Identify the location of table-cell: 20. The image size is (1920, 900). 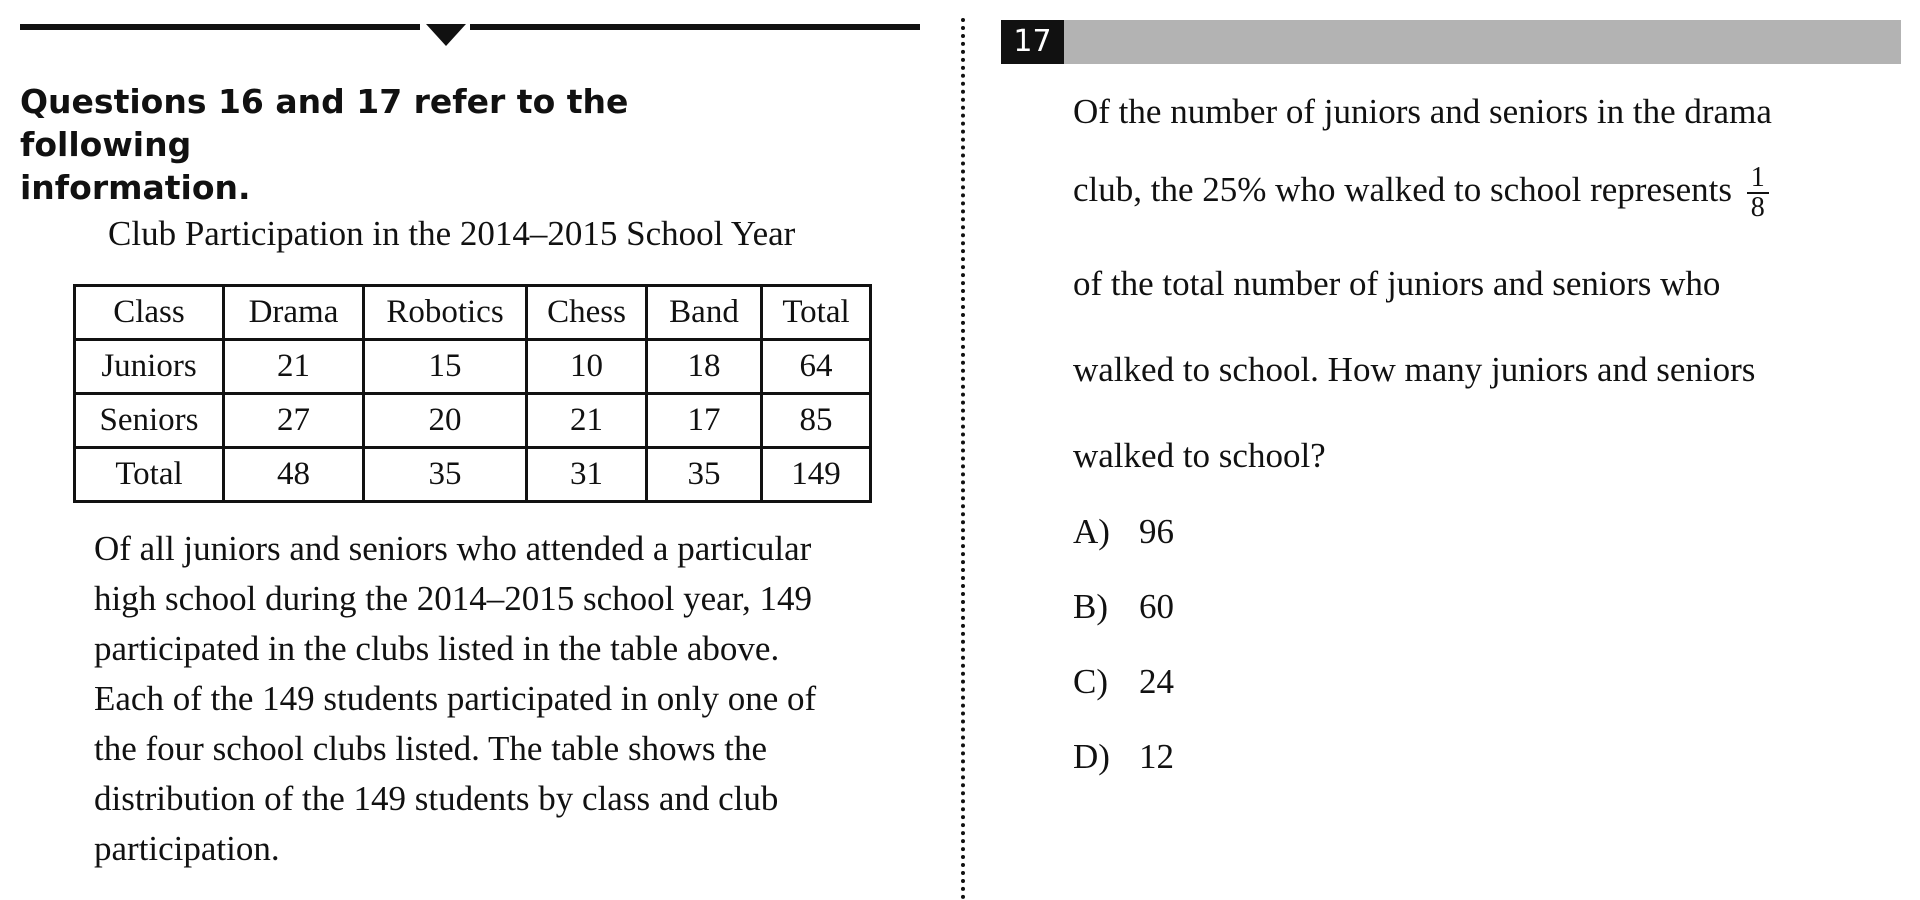
(445, 420).